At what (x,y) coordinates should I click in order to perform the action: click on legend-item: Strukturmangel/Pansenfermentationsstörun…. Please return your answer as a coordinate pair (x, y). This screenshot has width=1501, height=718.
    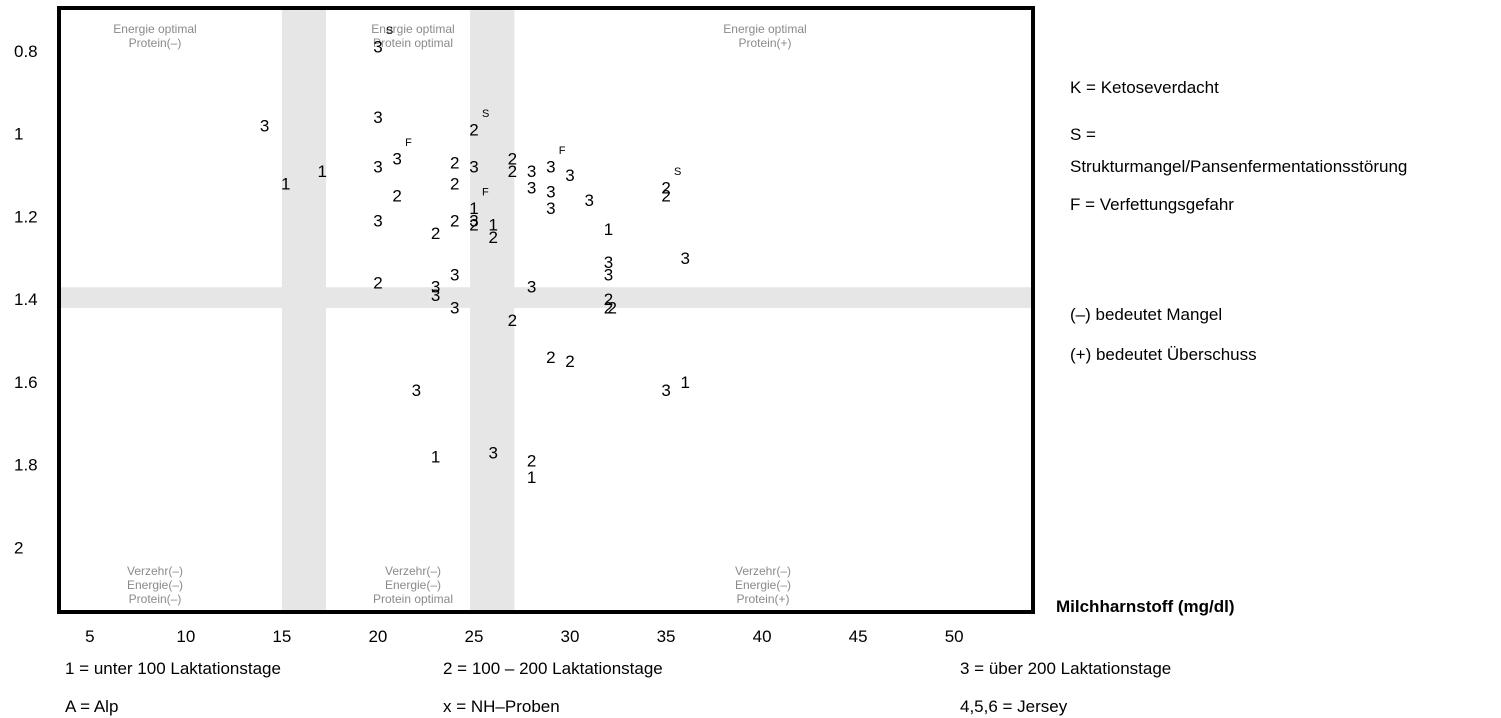
    Looking at the image, I should click on (1238, 166).